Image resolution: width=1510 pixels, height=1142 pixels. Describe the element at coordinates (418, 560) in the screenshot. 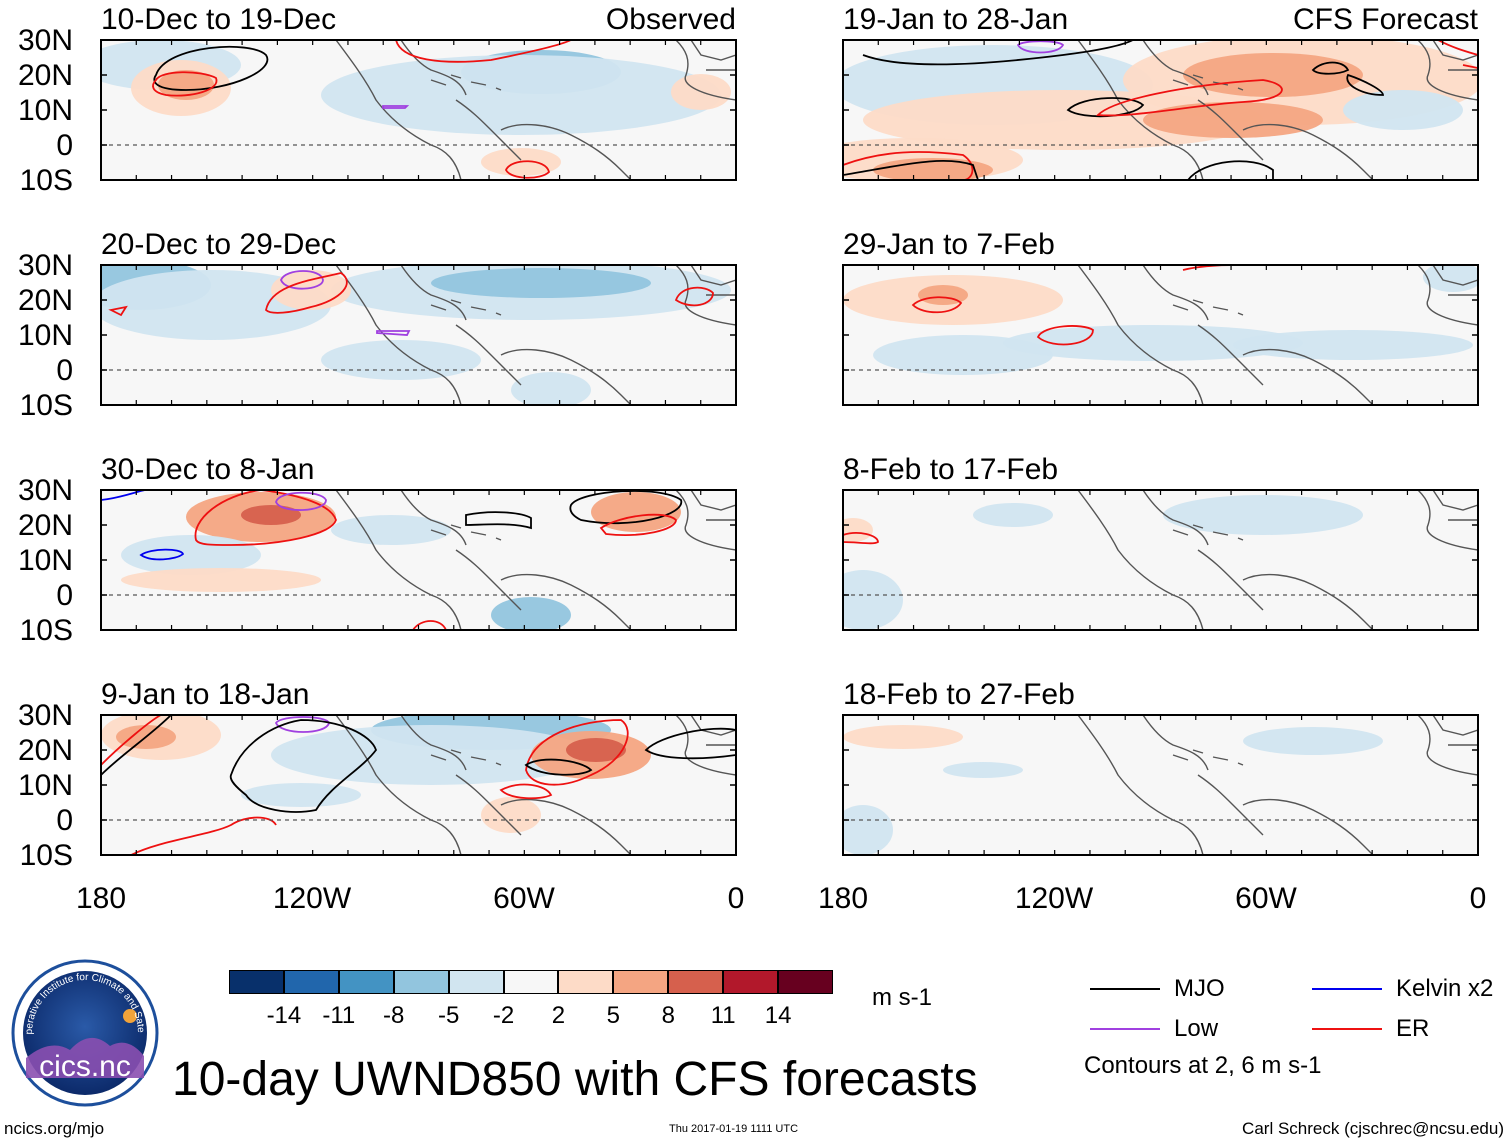

I see `map-panel-l2` at that location.